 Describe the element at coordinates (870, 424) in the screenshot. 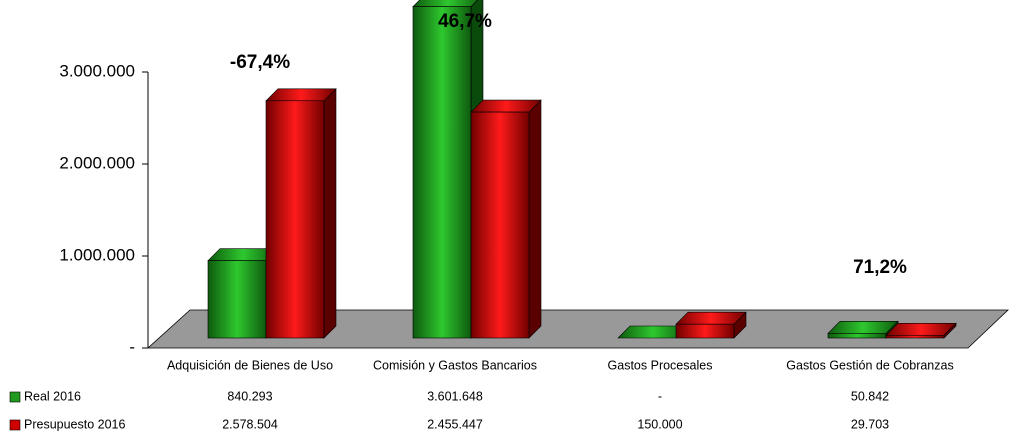

I see `table-cell: 29.703` at that location.